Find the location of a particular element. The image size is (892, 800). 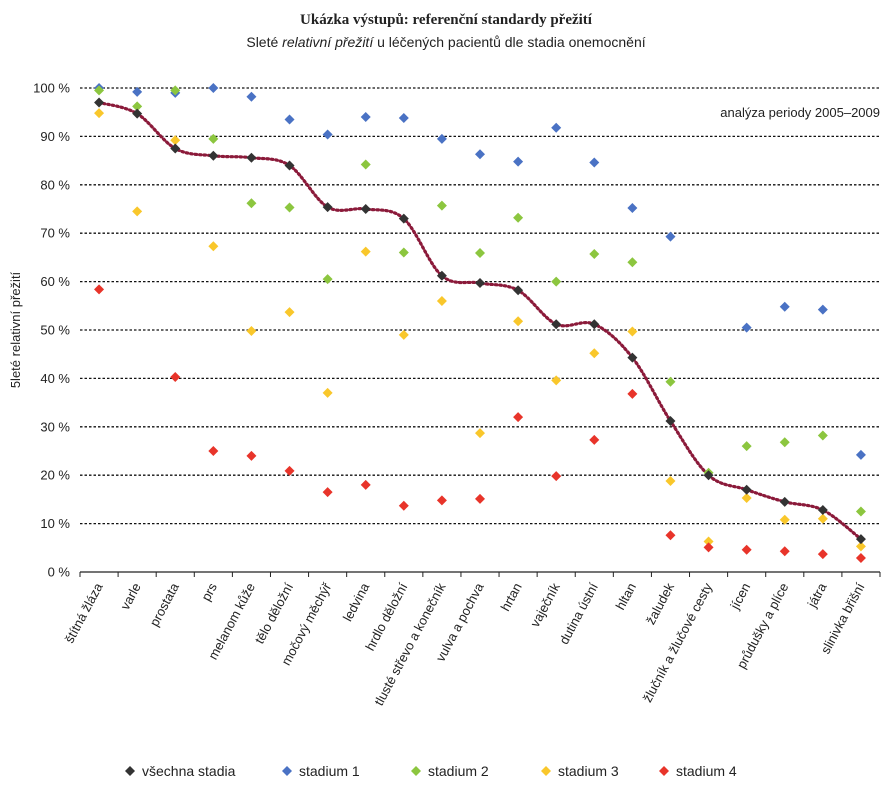

category-label: jícen is located at coordinates (740, 596).